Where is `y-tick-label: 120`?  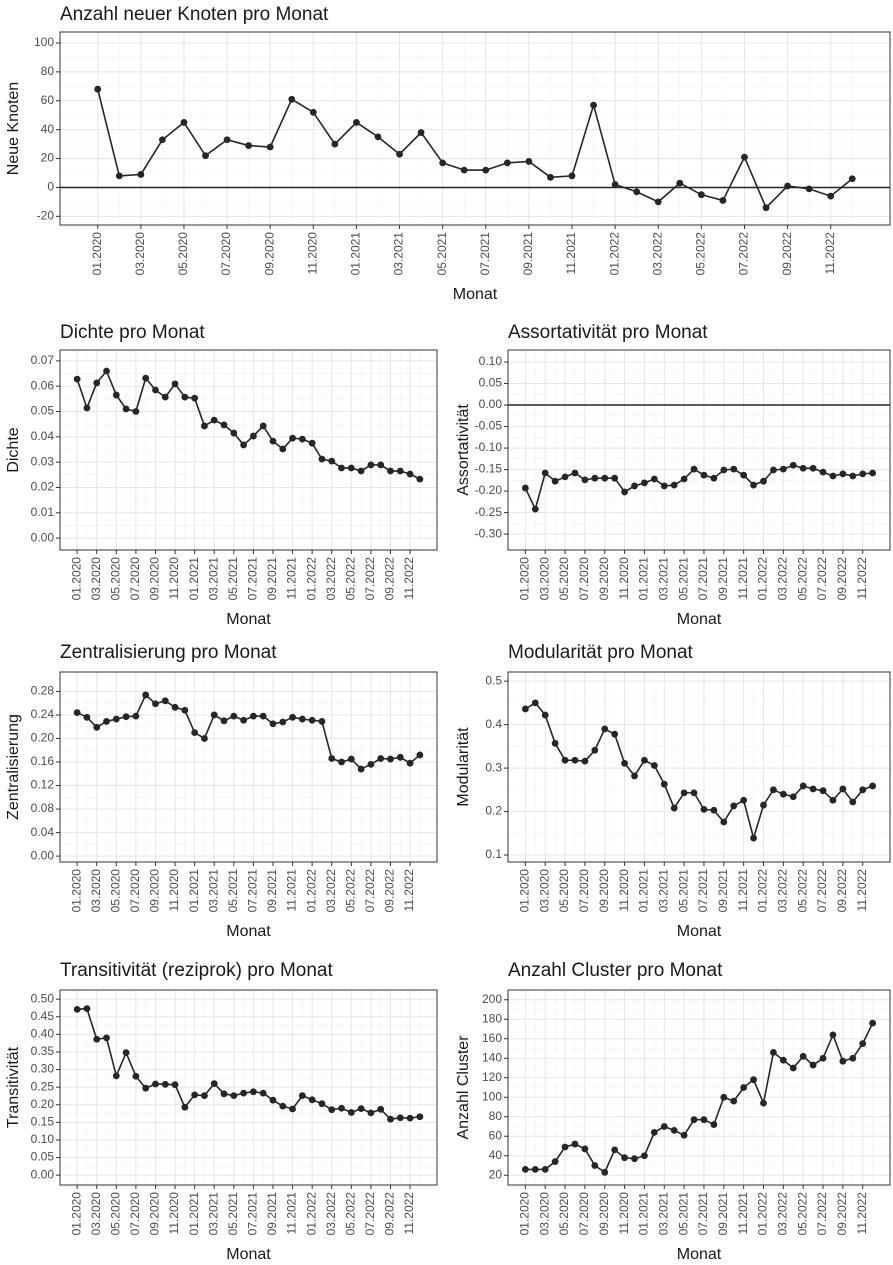 y-tick-label: 120 is located at coordinates (492, 1077).